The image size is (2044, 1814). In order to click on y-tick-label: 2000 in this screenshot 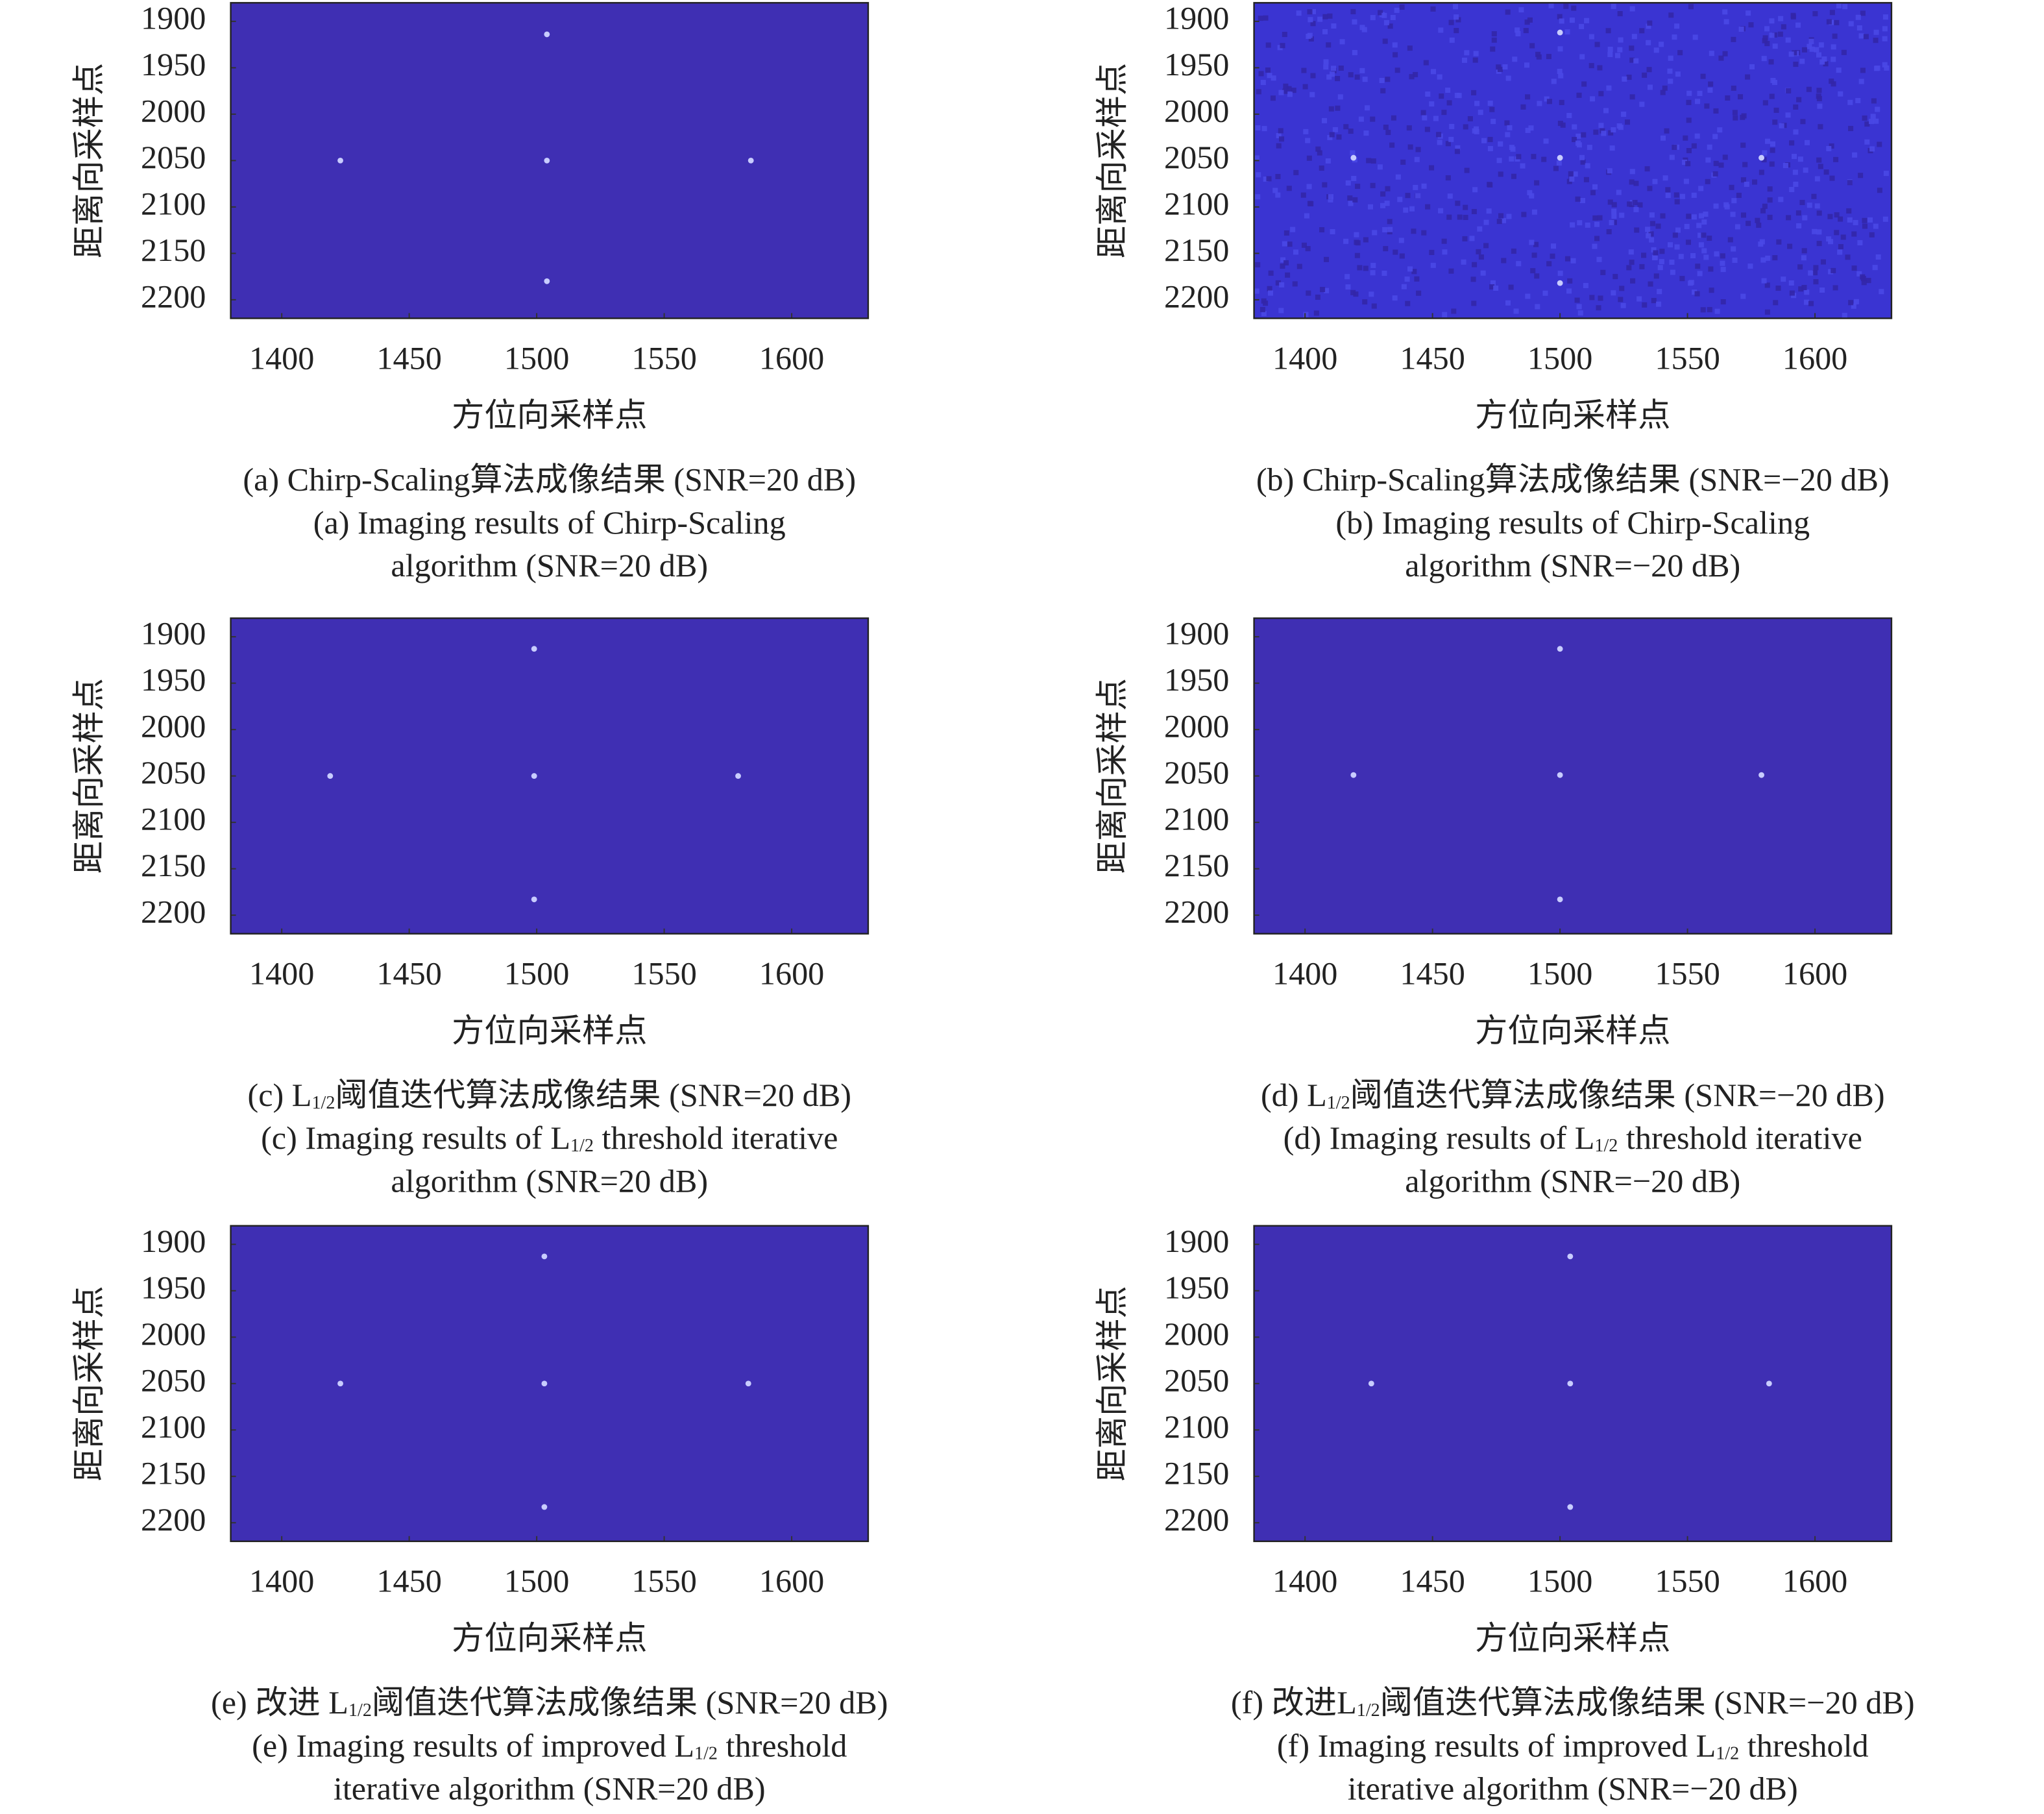, I will do `click(173, 726)`.